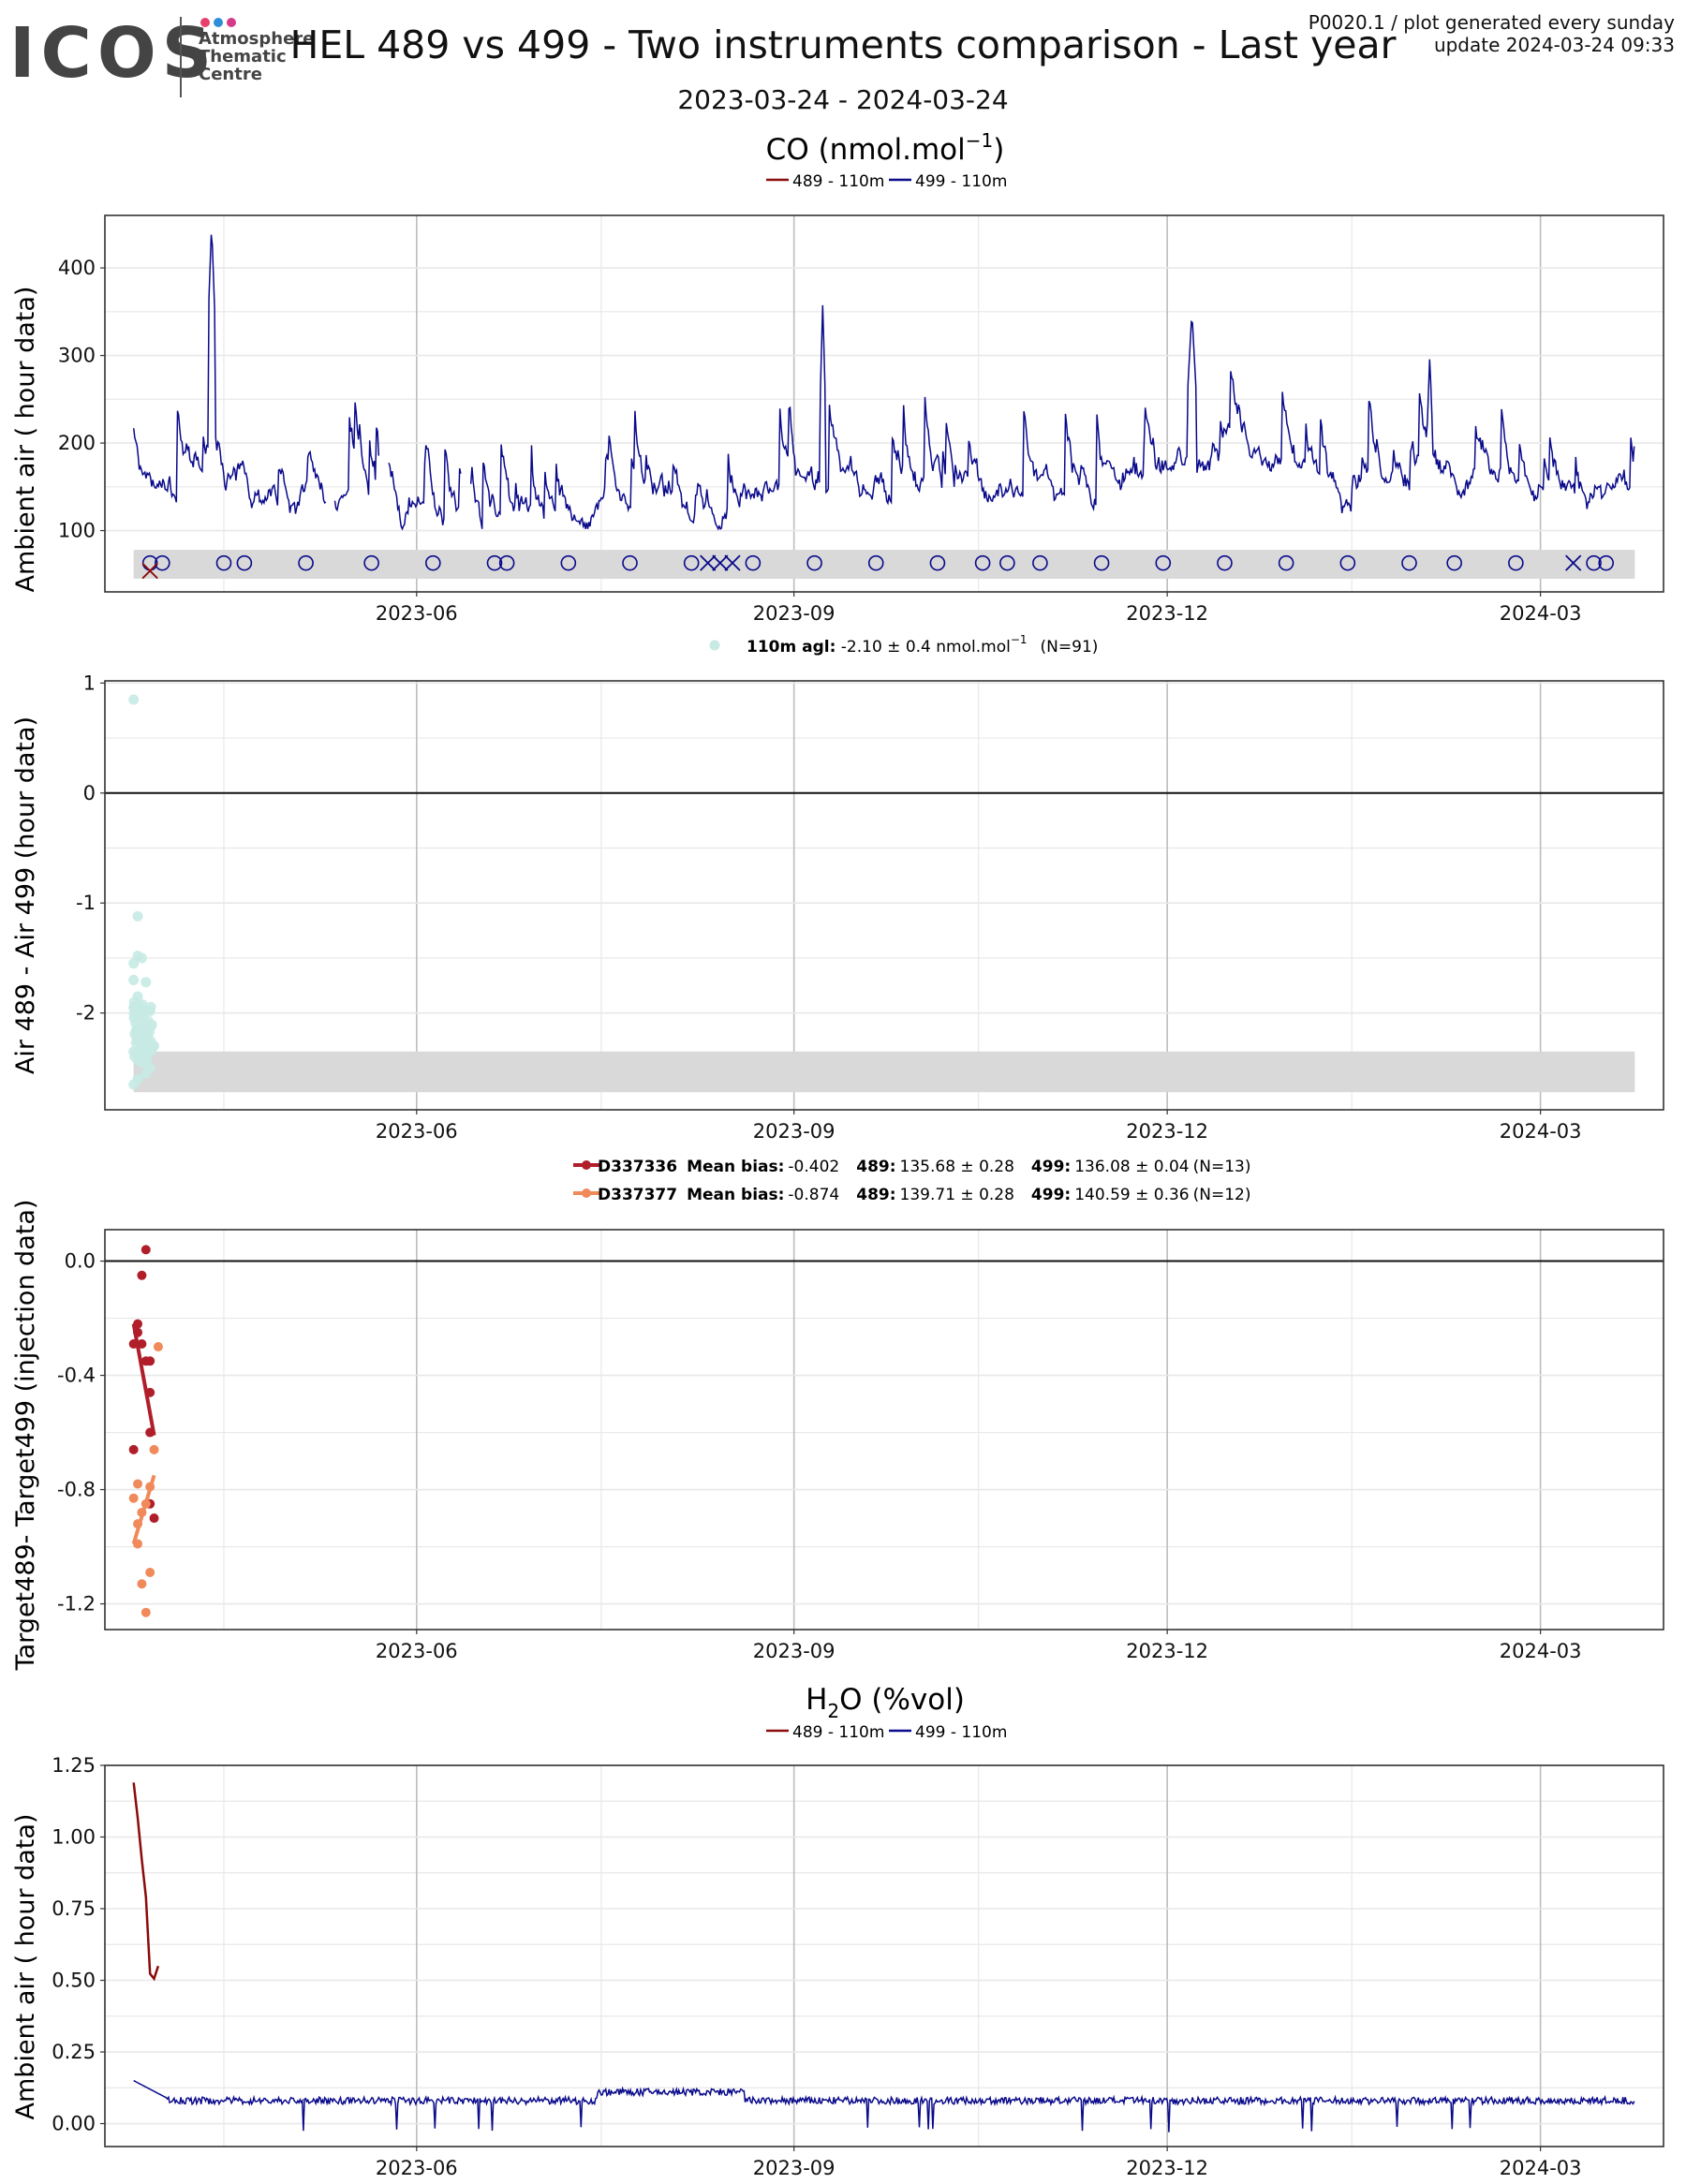 This screenshot has width=1686, height=2184. I want to click on y-tick-label: 200, so click(77, 443).